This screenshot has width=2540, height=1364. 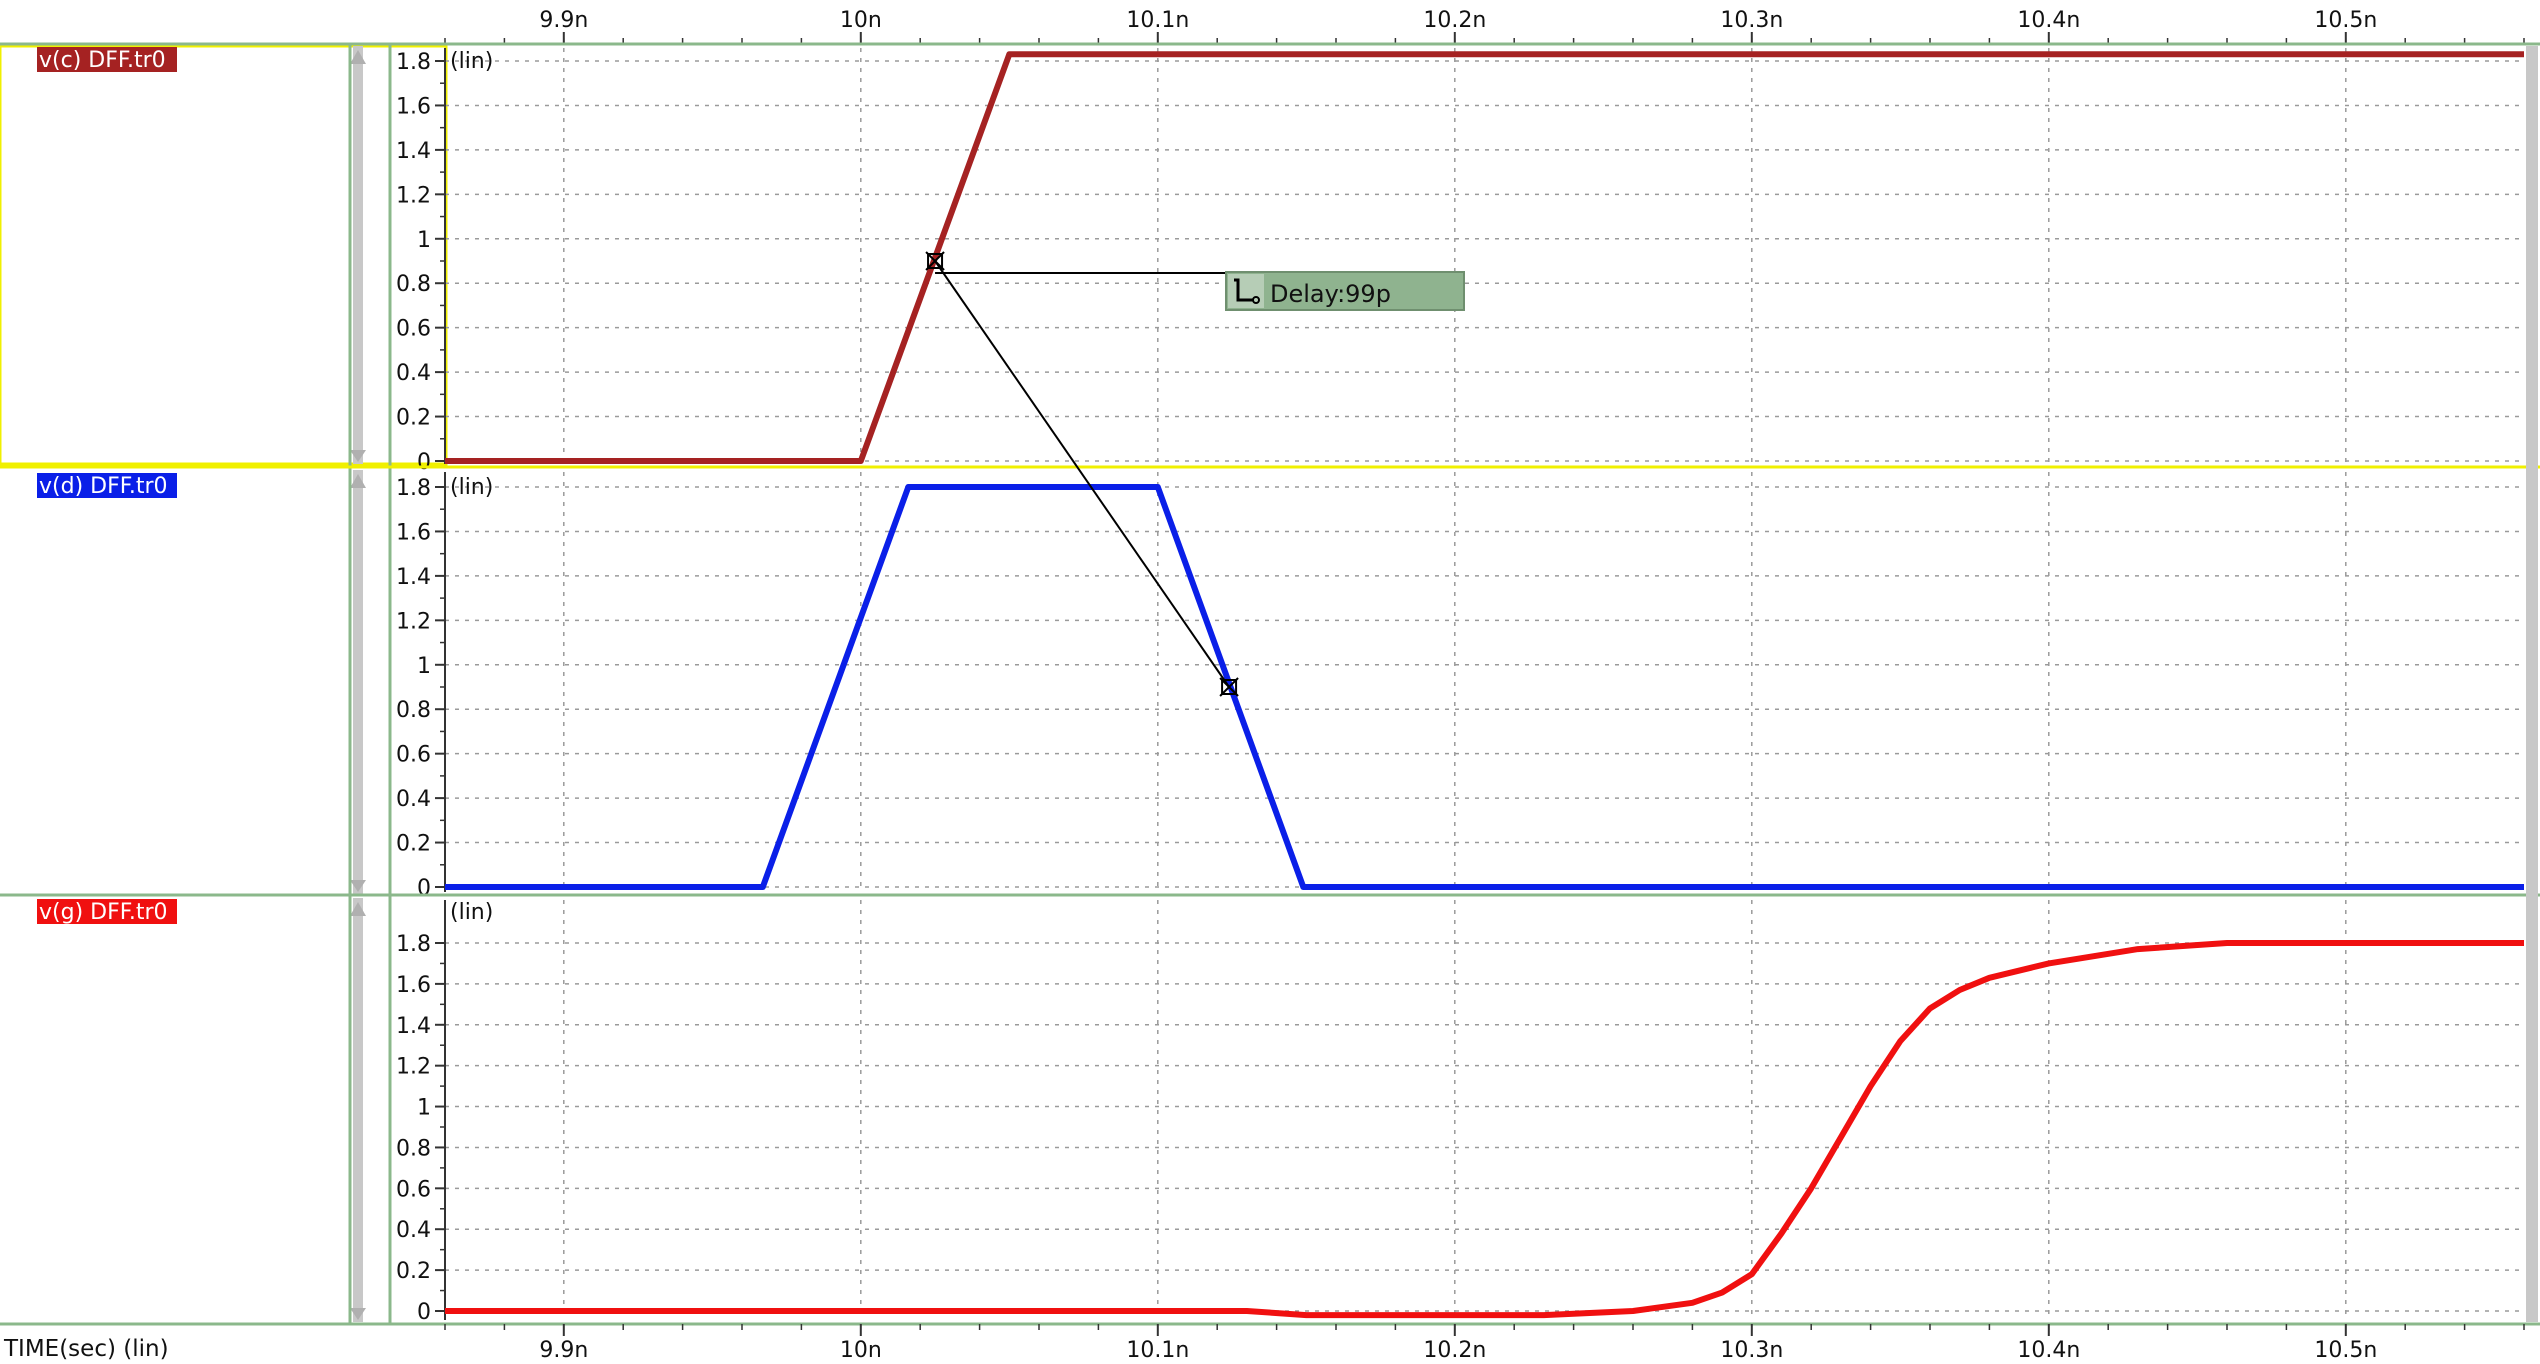 I want to click on delay-label-box: Delay:99p, so click(x=1345, y=291).